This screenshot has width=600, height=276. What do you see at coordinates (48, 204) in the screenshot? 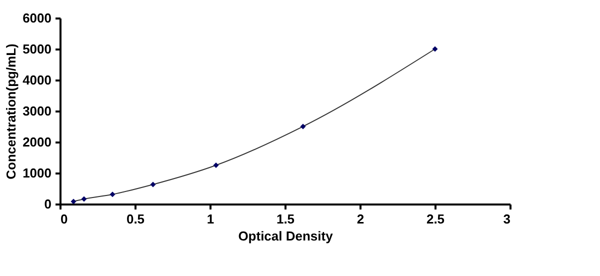
I see `y-tick-label: 0` at bounding box center [48, 204].